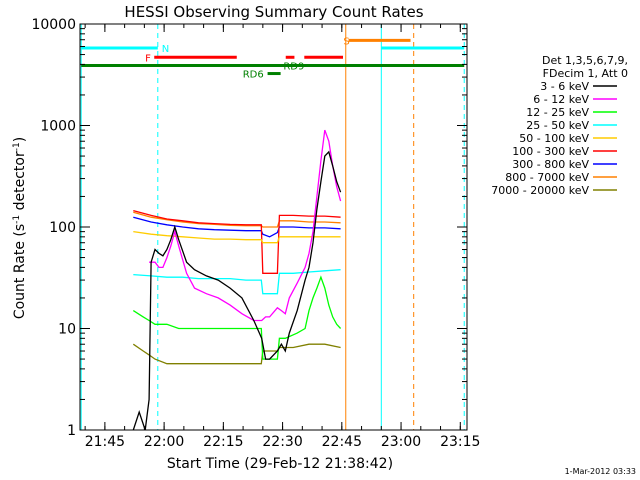  Describe the element at coordinates (550, 151) in the screenshot. I see `legend-label-5: 100 - 300 keV` at that location.